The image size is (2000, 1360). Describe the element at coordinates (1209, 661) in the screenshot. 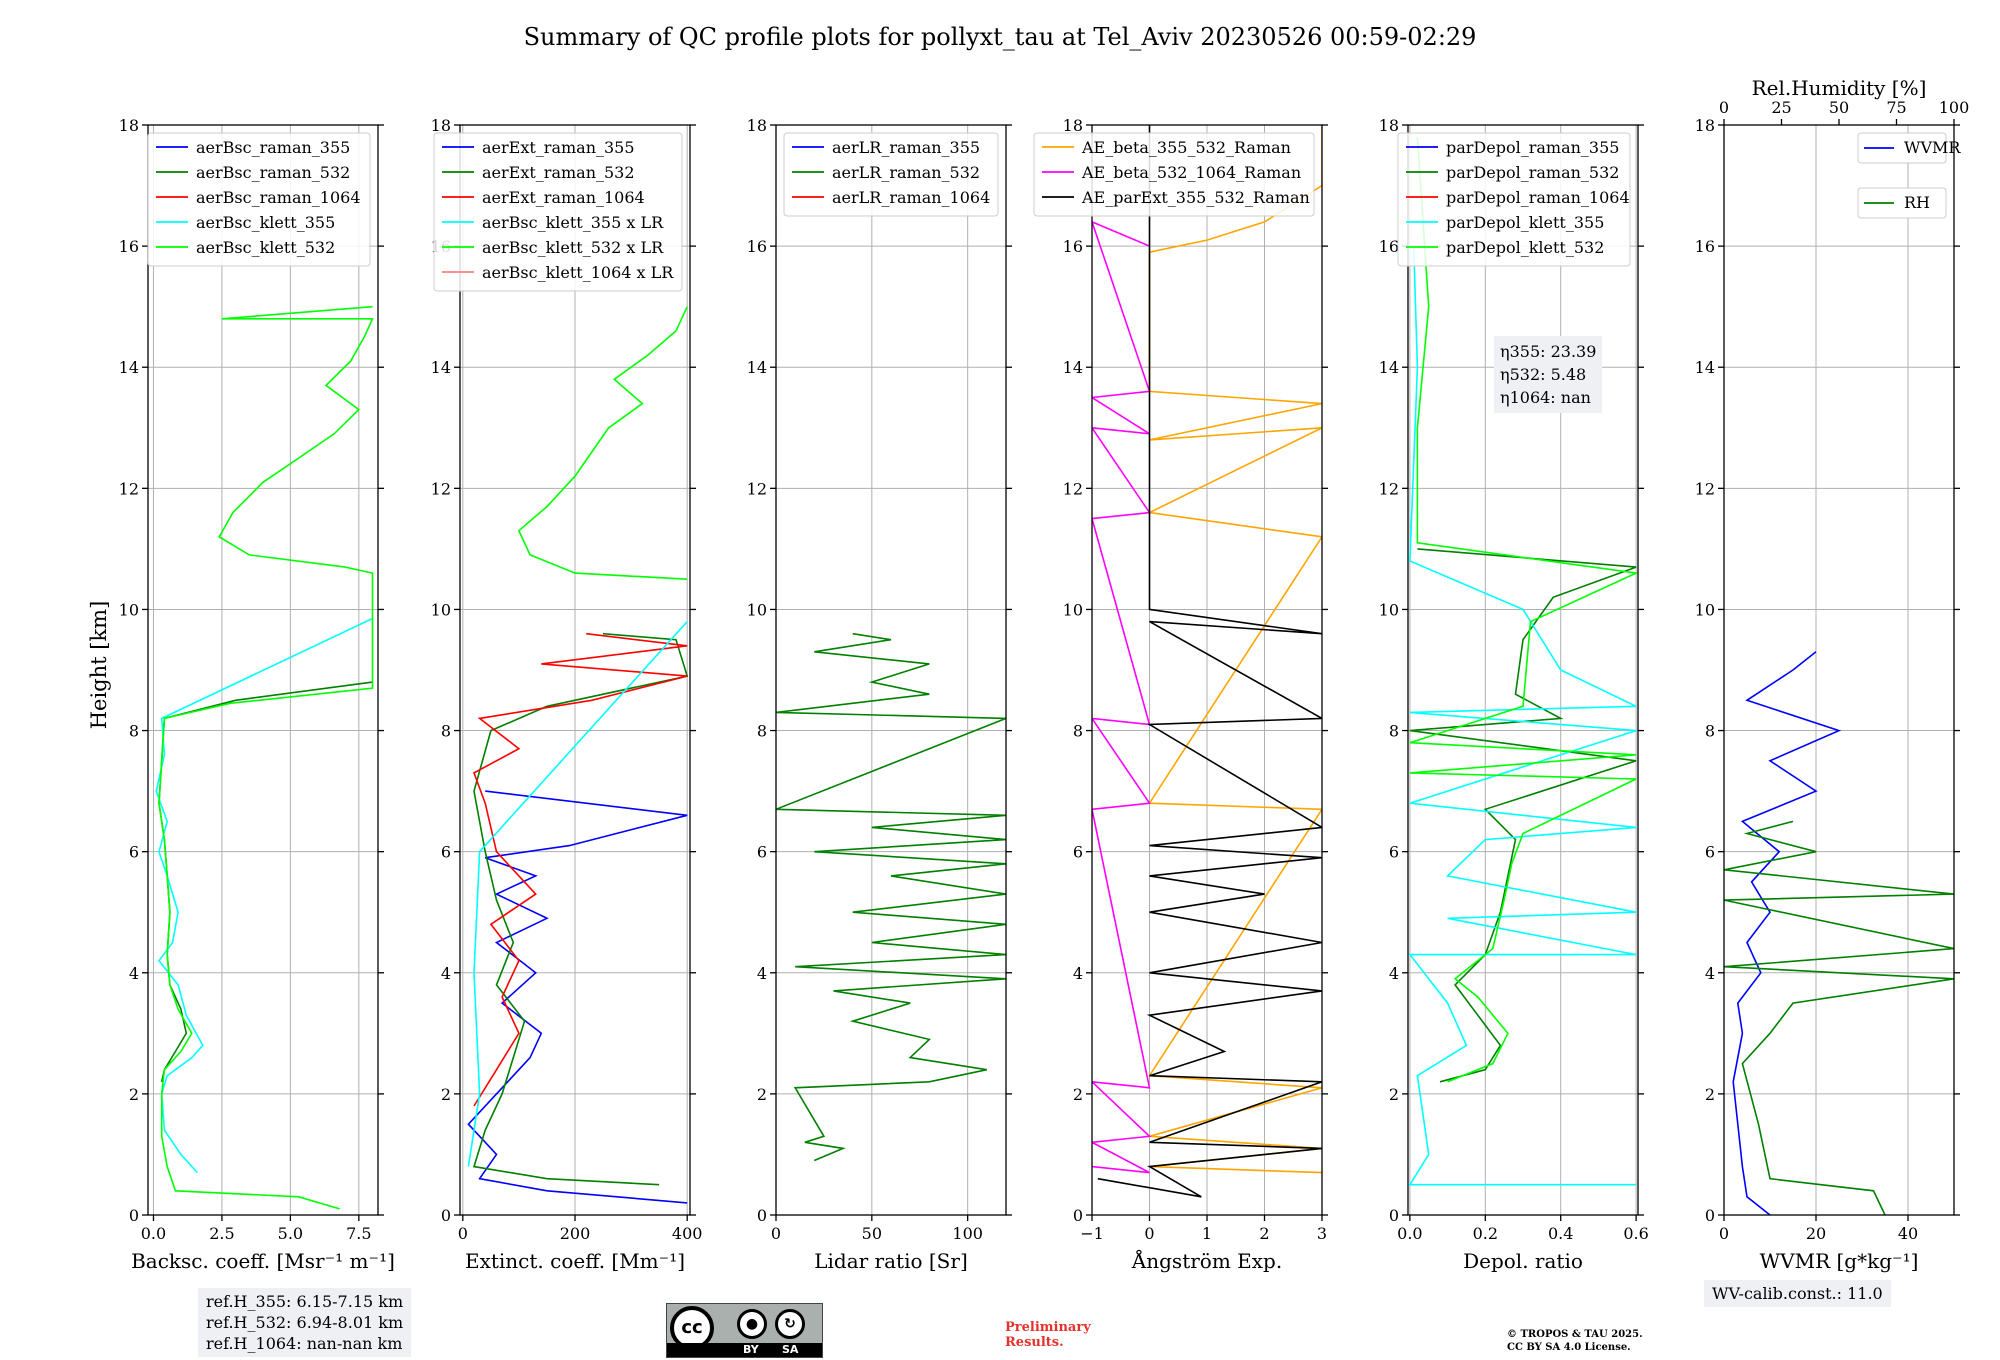

I see `series-line-AE_parExt_355_532_Raman` at that location.